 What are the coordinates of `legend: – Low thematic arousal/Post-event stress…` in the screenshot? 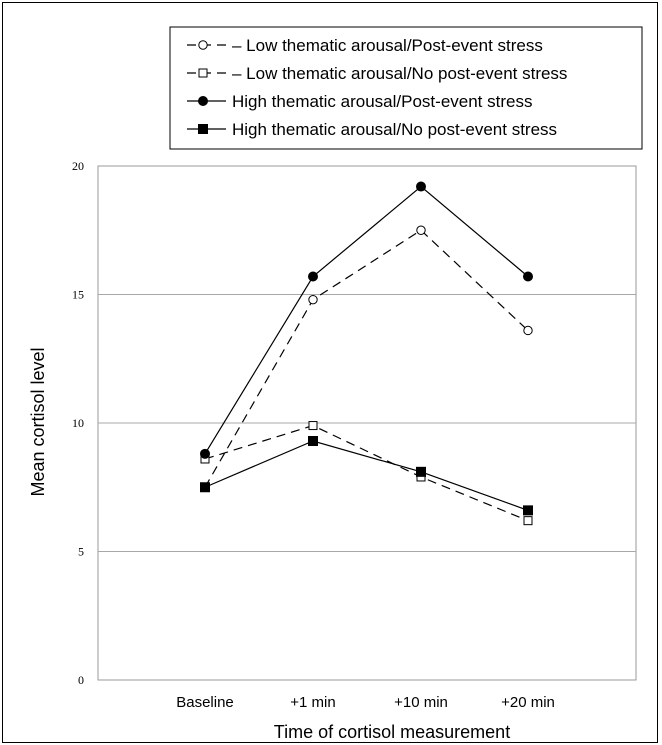 It's located at (406, 88).